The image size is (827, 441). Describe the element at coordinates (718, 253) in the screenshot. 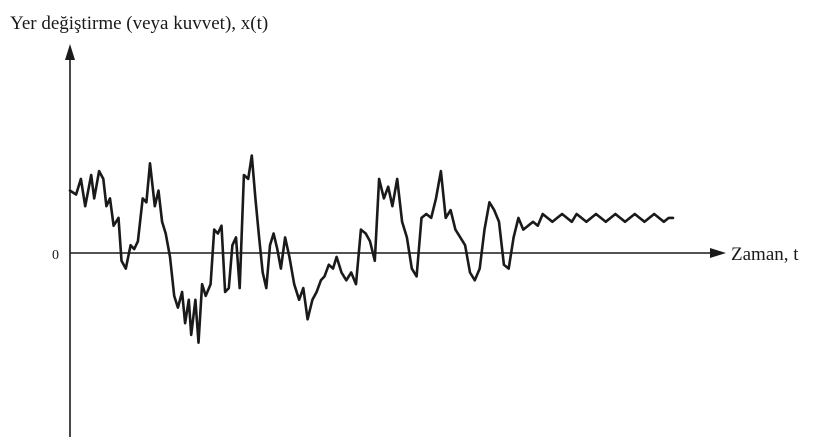

I see `x-axis-arrowhead` at that location.